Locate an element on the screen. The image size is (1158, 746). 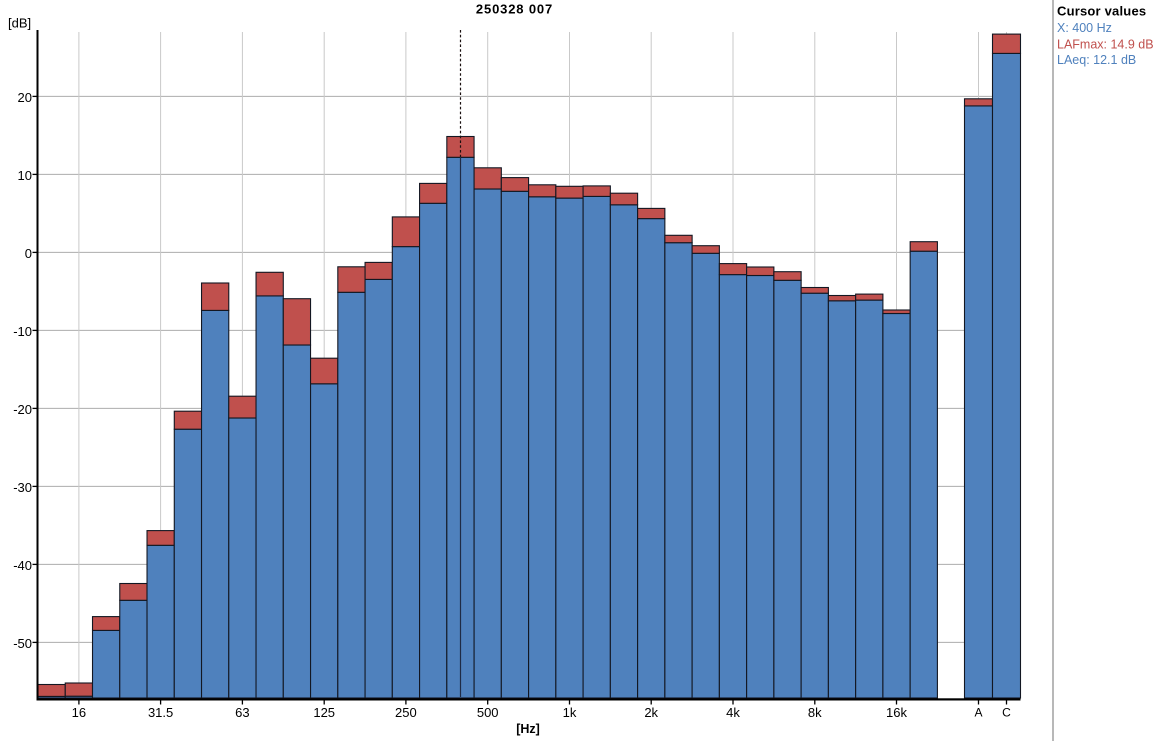
svg-text: [dB] is located at coordinates (19, 23).